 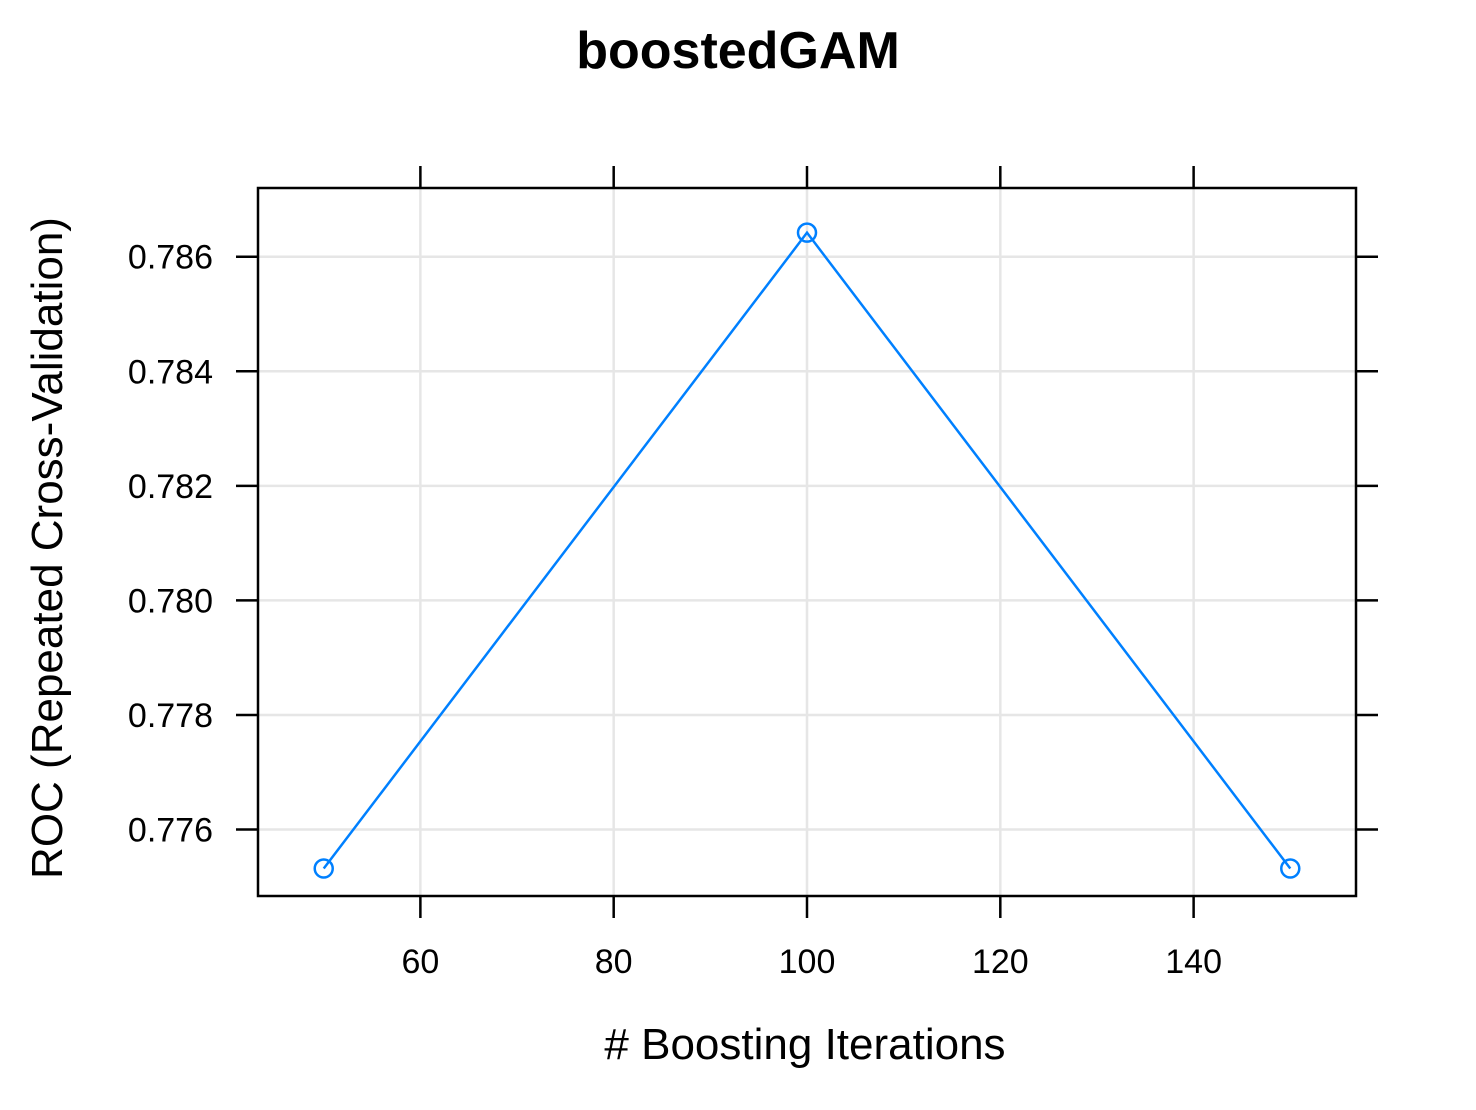 What do you see at coordinates (804, 1044) in the screenshot?
I see `x-axis-label: # Boosting Iterations` at bounding box center [804, 1044].